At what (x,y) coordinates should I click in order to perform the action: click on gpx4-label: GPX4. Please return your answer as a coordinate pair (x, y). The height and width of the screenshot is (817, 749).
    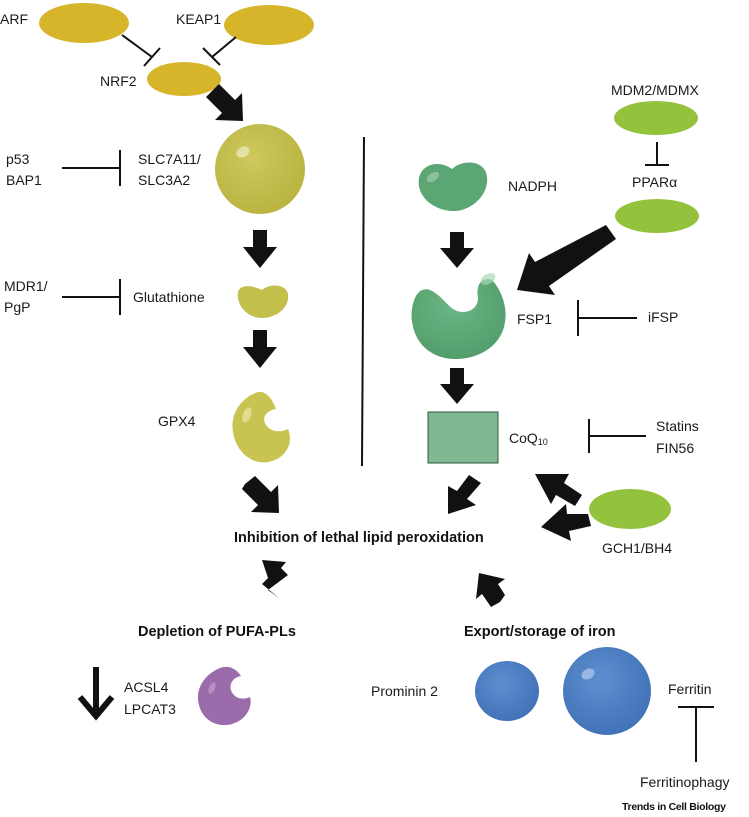
    Looking at the image, I should click on (177, 421).